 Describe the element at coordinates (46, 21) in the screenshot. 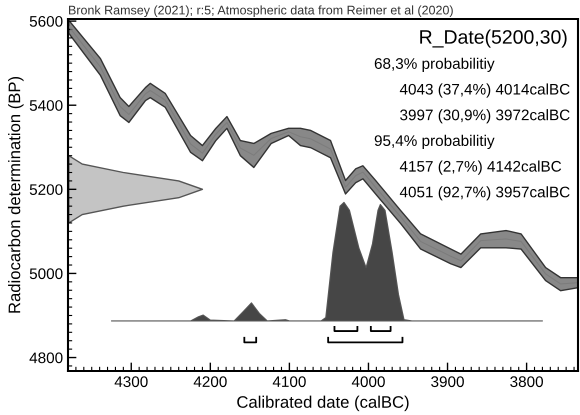

I see `y-tick-label: 5600` at that location.